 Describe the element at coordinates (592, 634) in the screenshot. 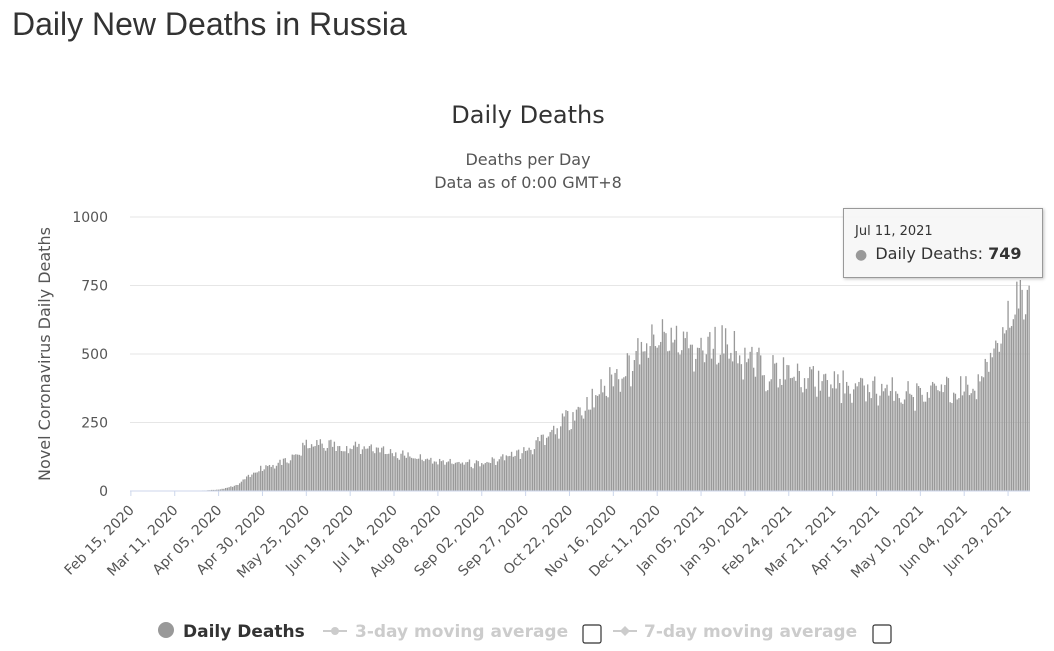

I see `checkbox-3-day-moving-average` at that location.